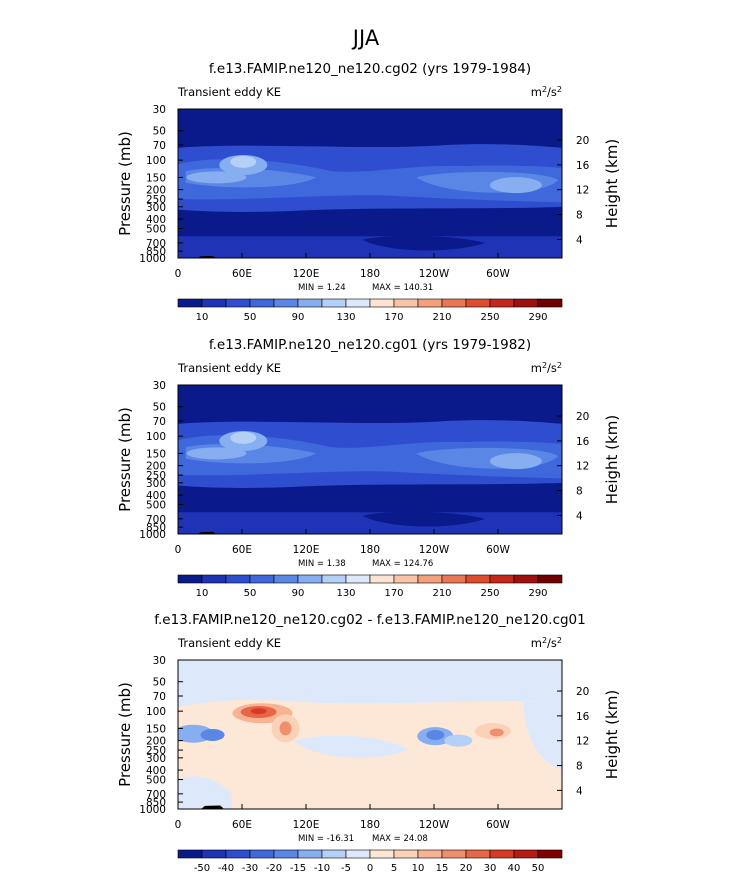 This screenshot has height=873, width=733. What do you see at coordinates (496, 732) in the screenshot?
I see `diff-pos-c-core` at bounding box center [496, 732].